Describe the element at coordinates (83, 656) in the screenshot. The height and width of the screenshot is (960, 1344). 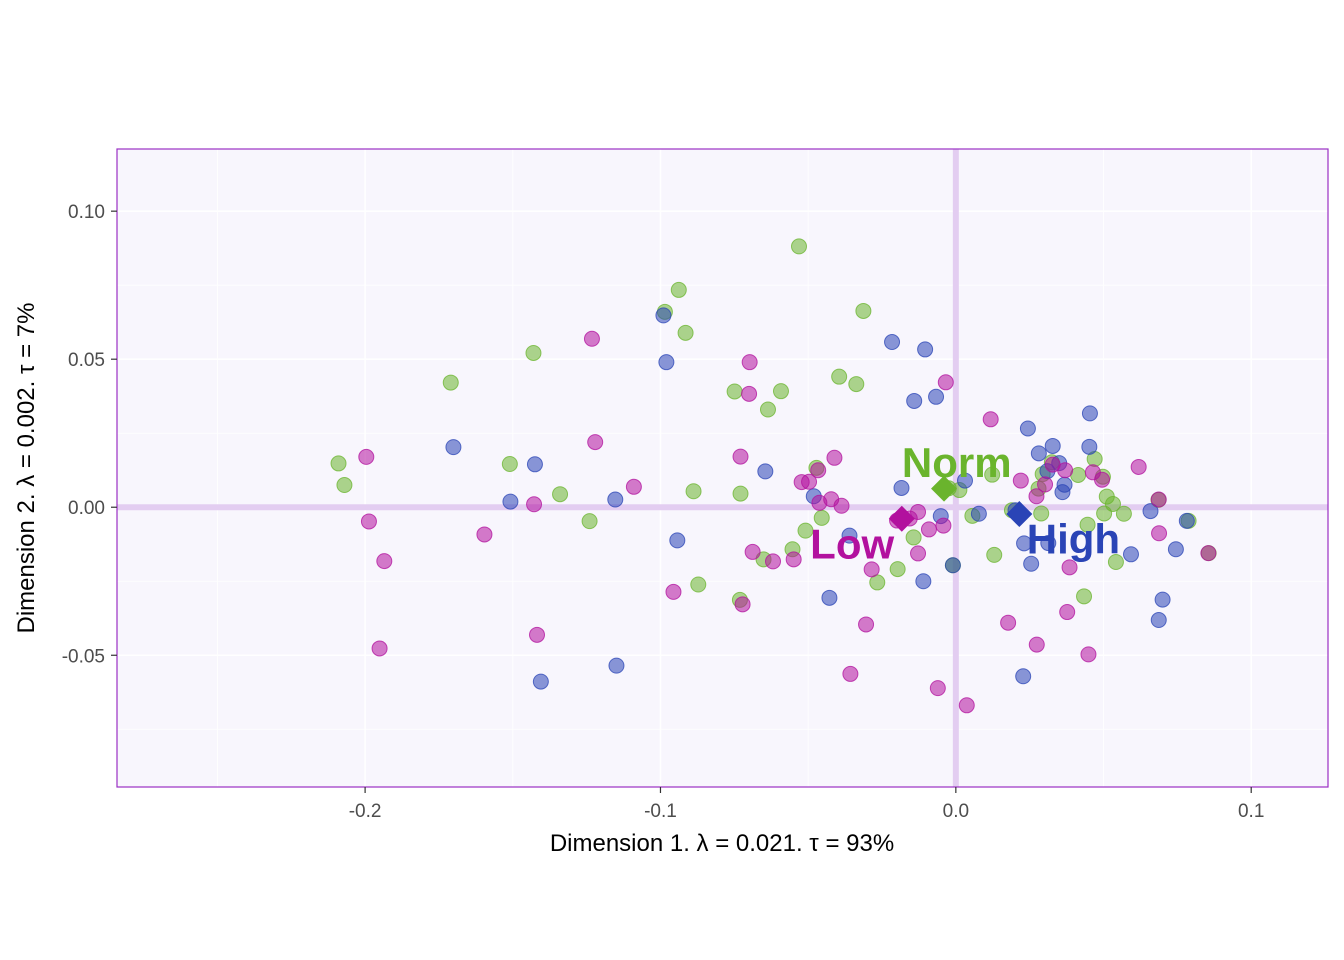
I see `y-tick-label: -0.05` at that location.